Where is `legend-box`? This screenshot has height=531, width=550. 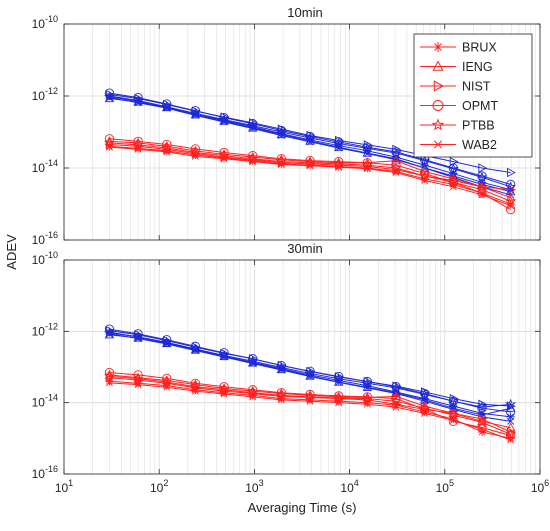 legend-box is located at coordinates (473, 95).